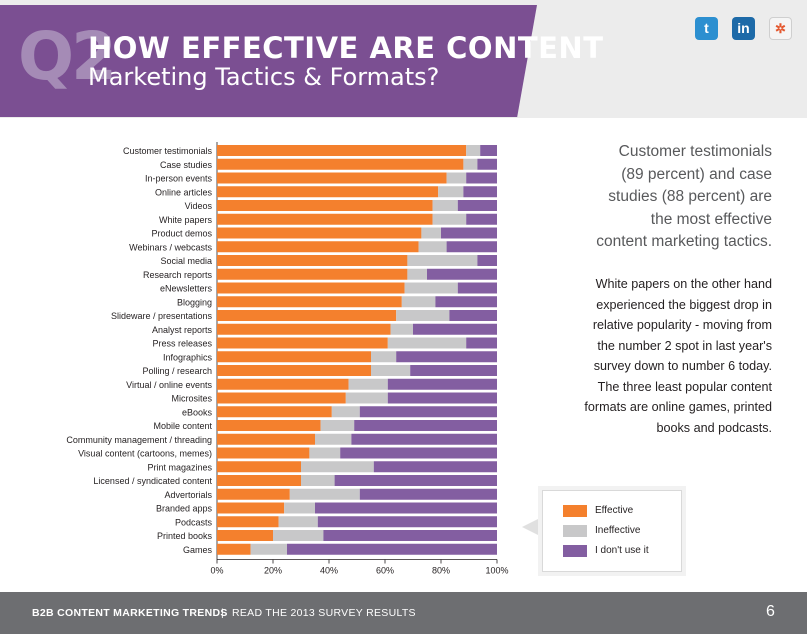 Image resolution: width=807 pixels, height=634 pixels. Describe the element at coordinates (780, 28) in the screenshot. I see `share-icon: ✲` at that location.